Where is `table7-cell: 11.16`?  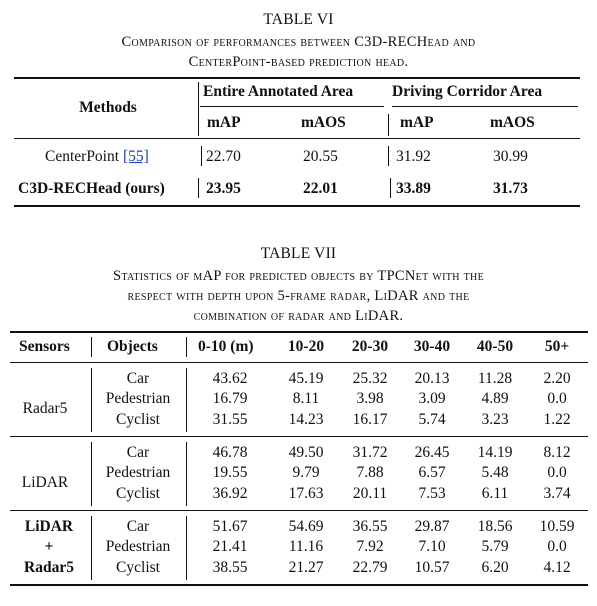
table7-cell: 11.16 is located at coordinates (306, 546).